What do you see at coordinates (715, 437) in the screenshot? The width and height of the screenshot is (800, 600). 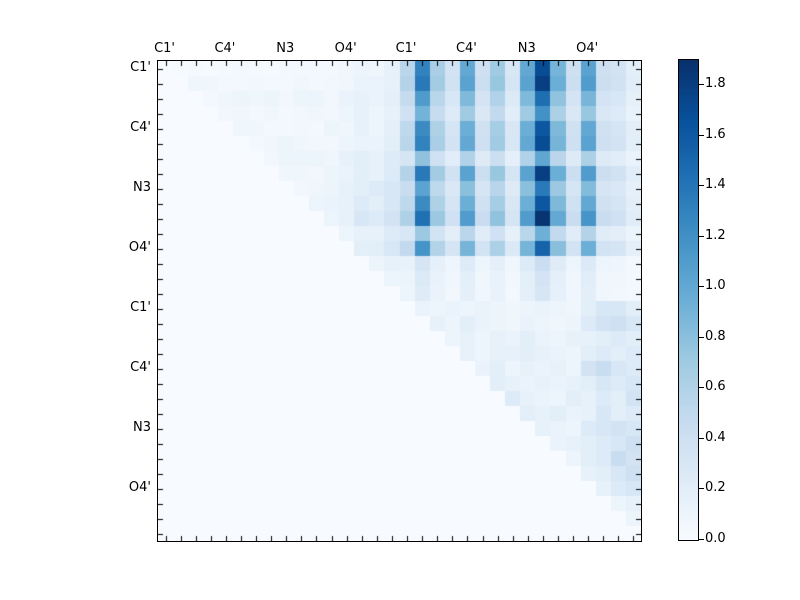 I see `colorbar-tick-label: 0.4` at bounding box center [715, 437].